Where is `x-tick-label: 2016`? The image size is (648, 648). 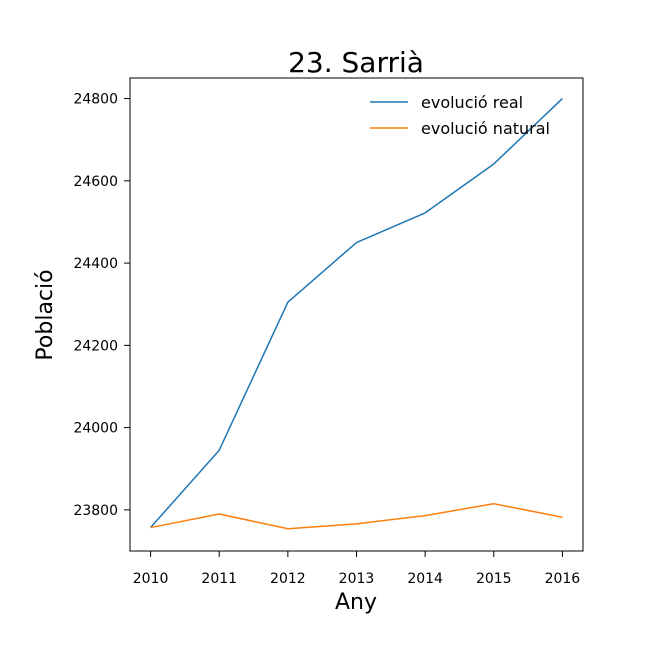 x-tick-label: 2016 is located at coordinates (563, 579).